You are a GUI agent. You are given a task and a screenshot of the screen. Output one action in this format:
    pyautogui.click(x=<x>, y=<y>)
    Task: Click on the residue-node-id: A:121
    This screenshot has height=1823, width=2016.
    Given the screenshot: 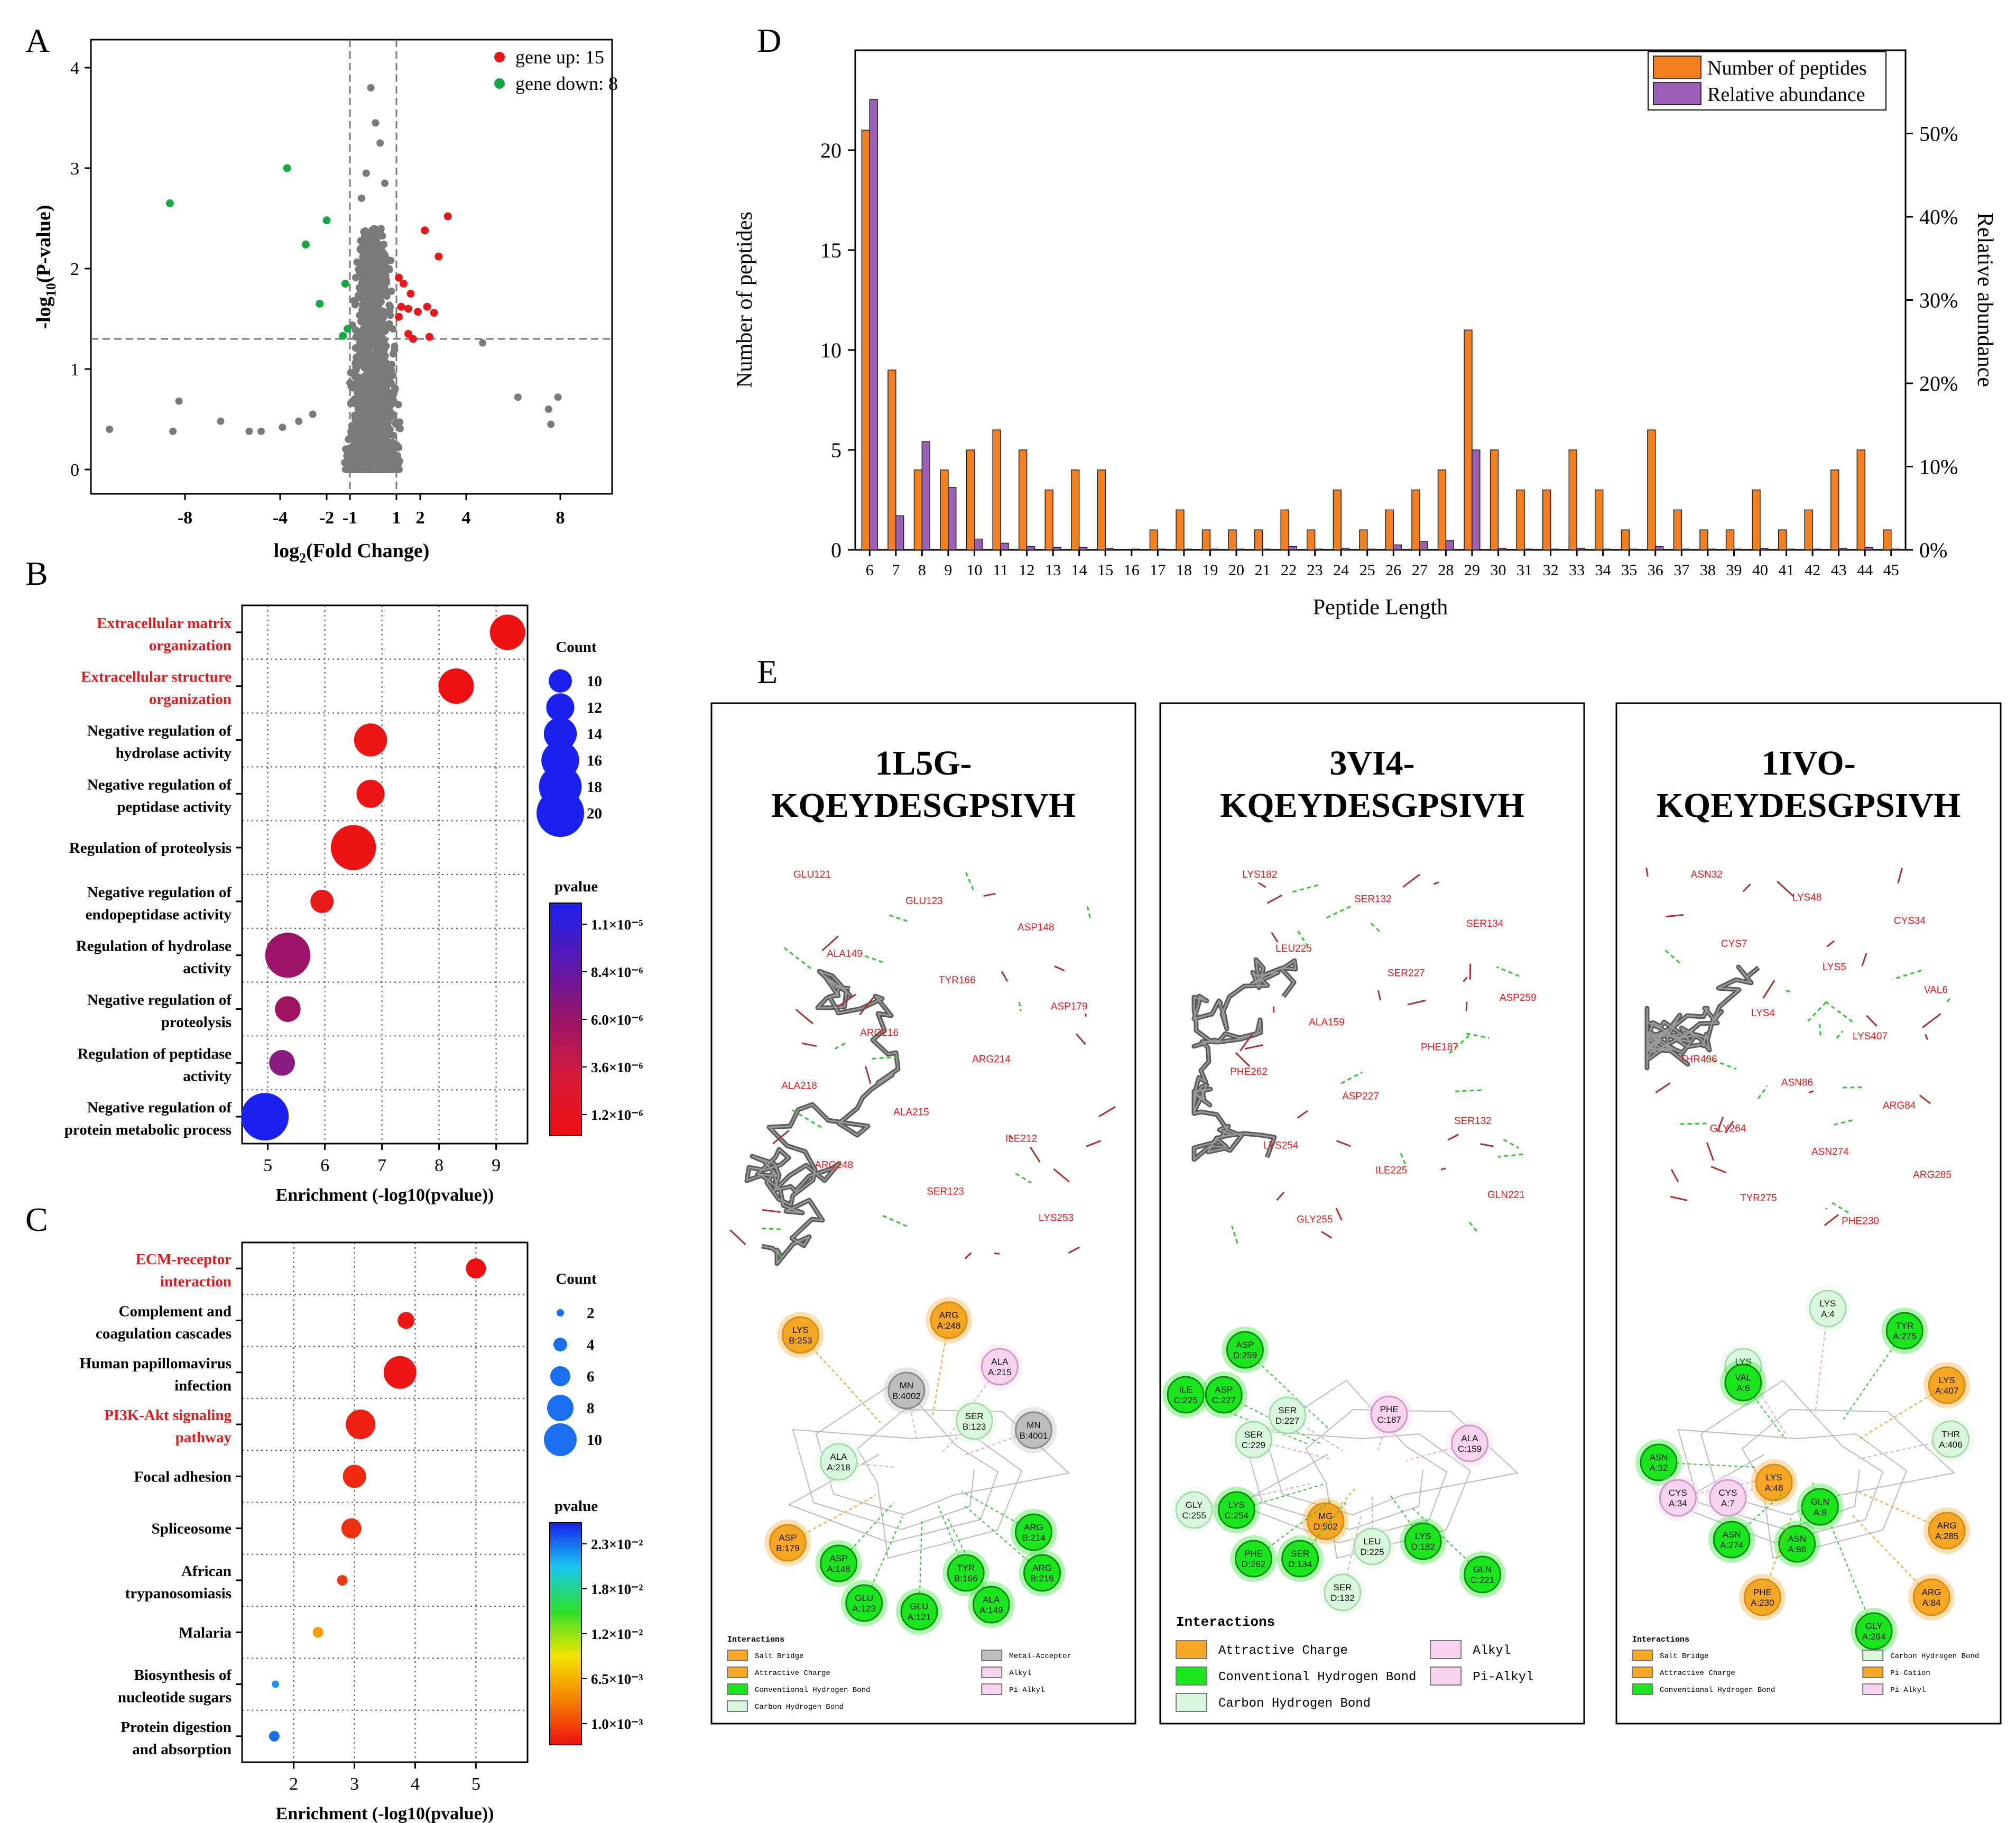 What is the action you would take?
    pyautogui.click(x=919, y=1617)
    